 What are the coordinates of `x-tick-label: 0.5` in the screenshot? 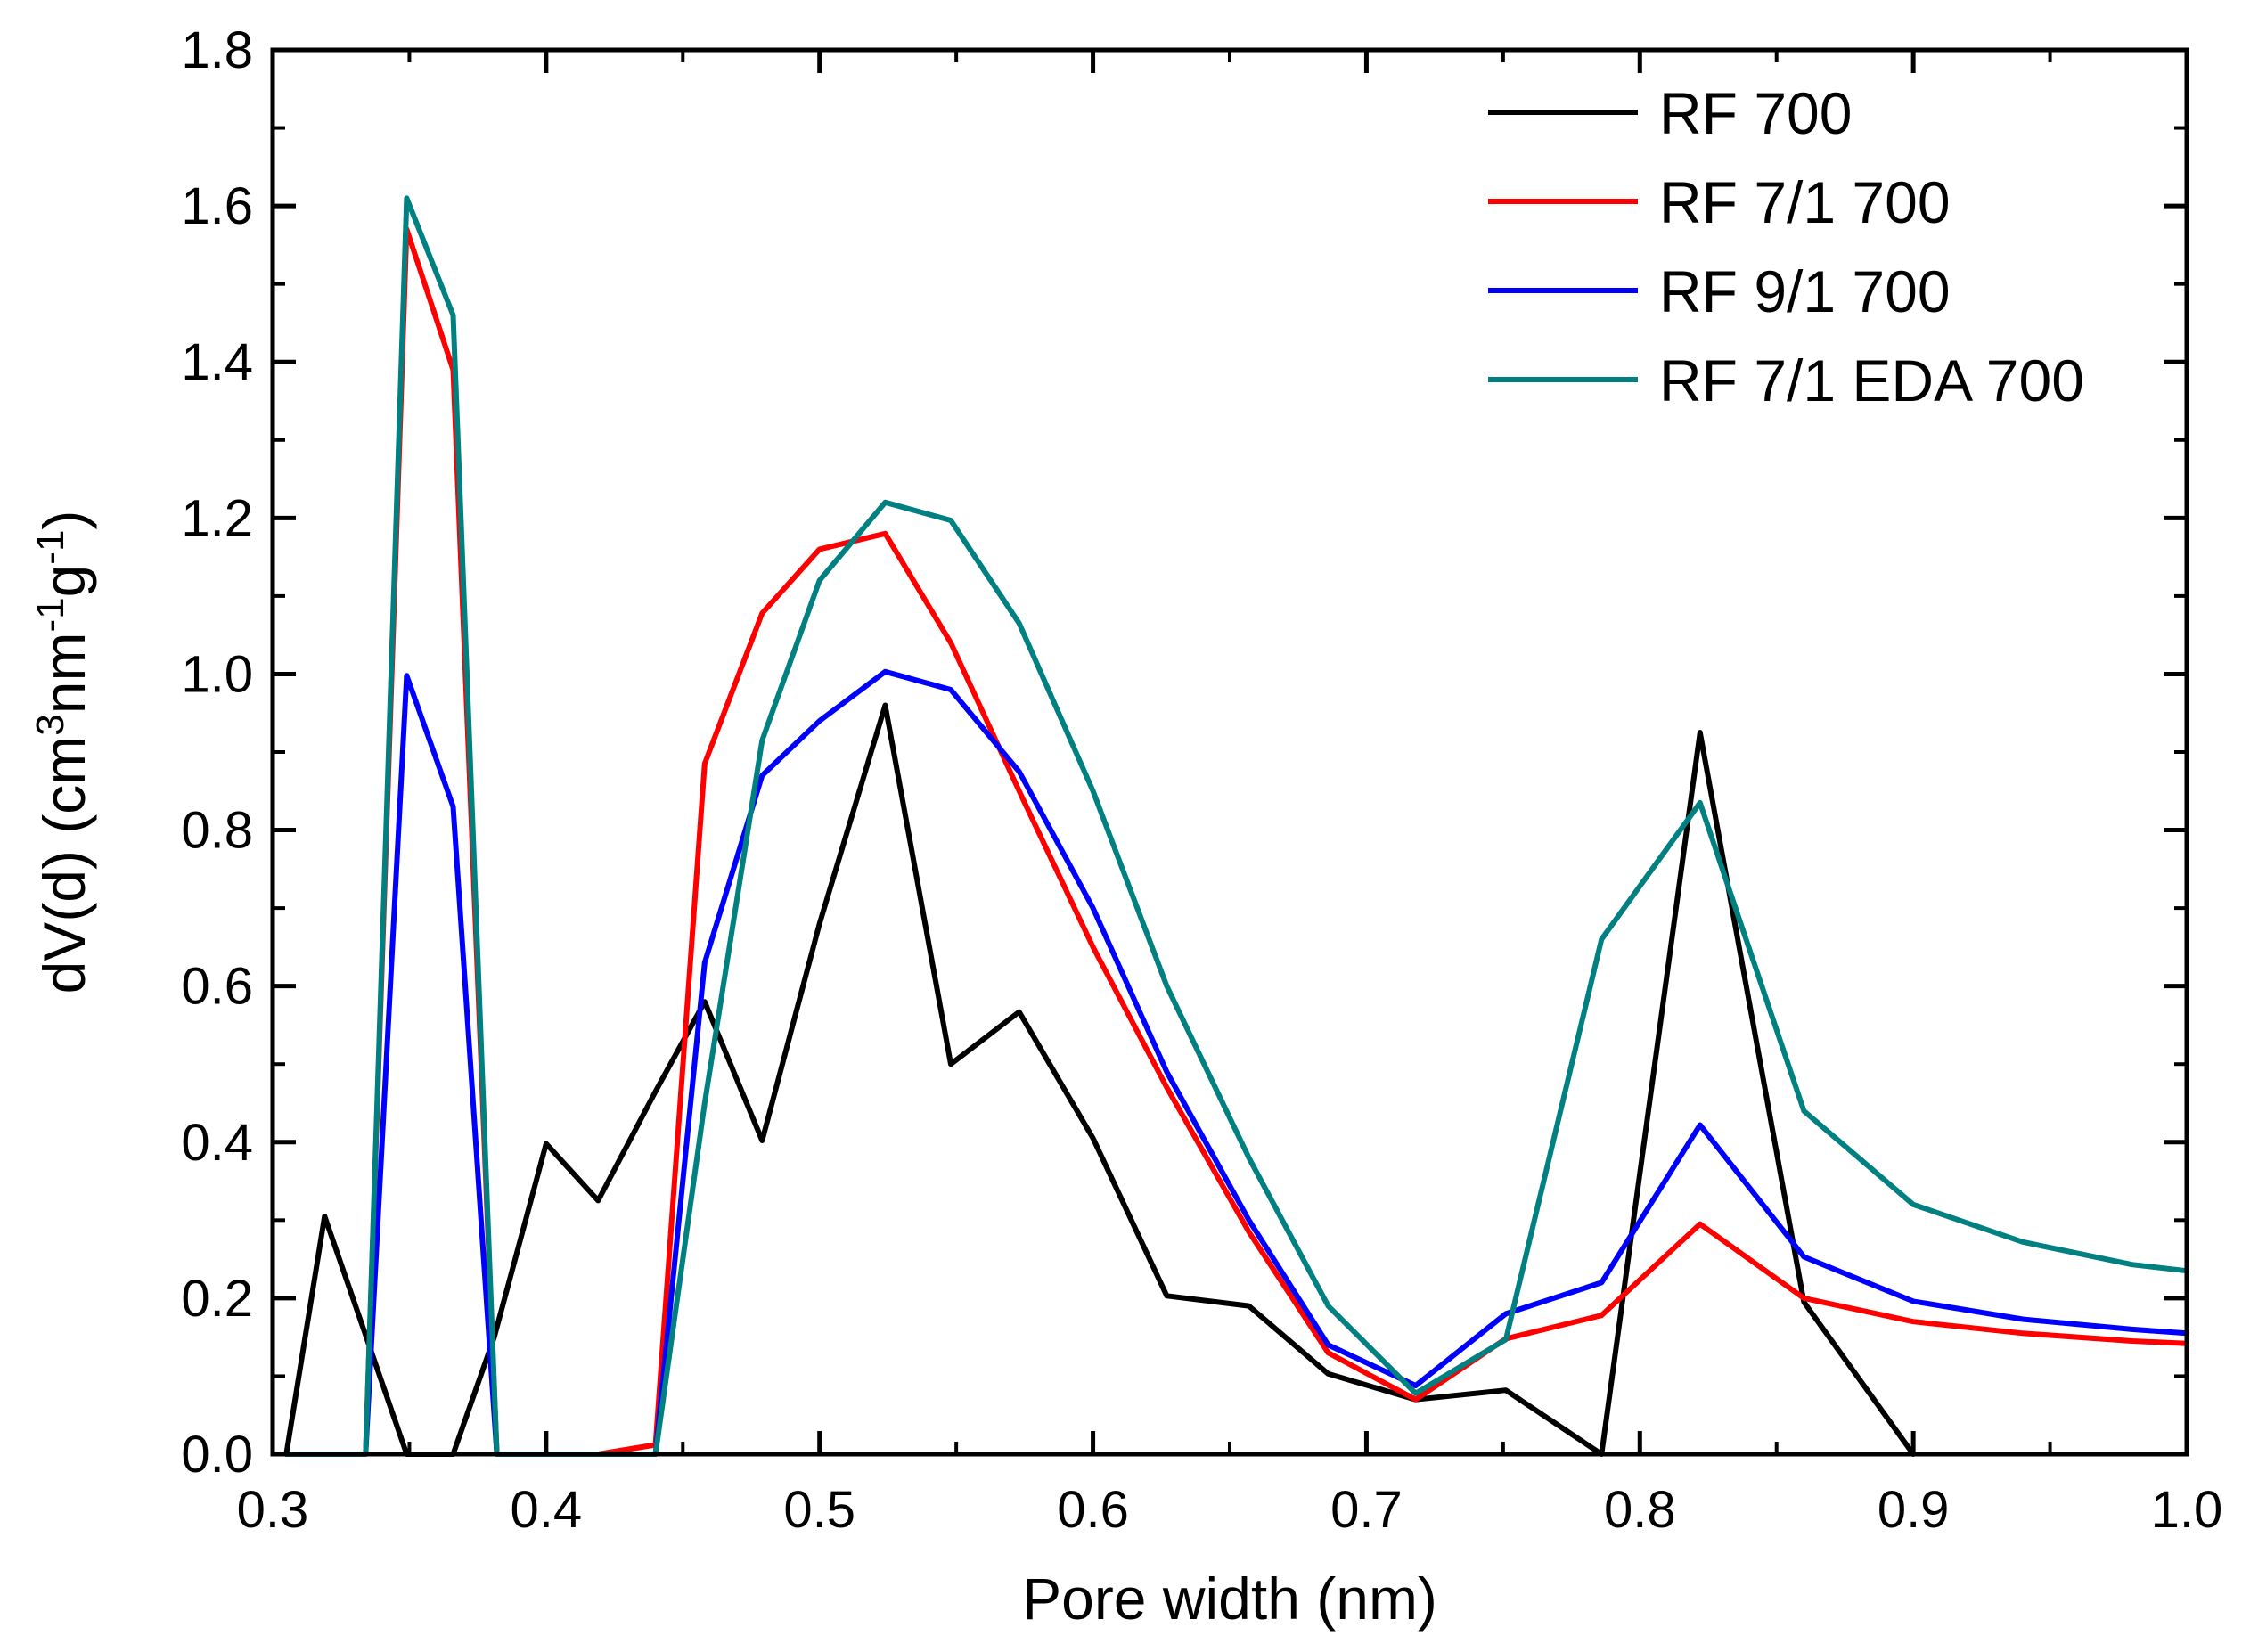 It's located at (819, 1510).